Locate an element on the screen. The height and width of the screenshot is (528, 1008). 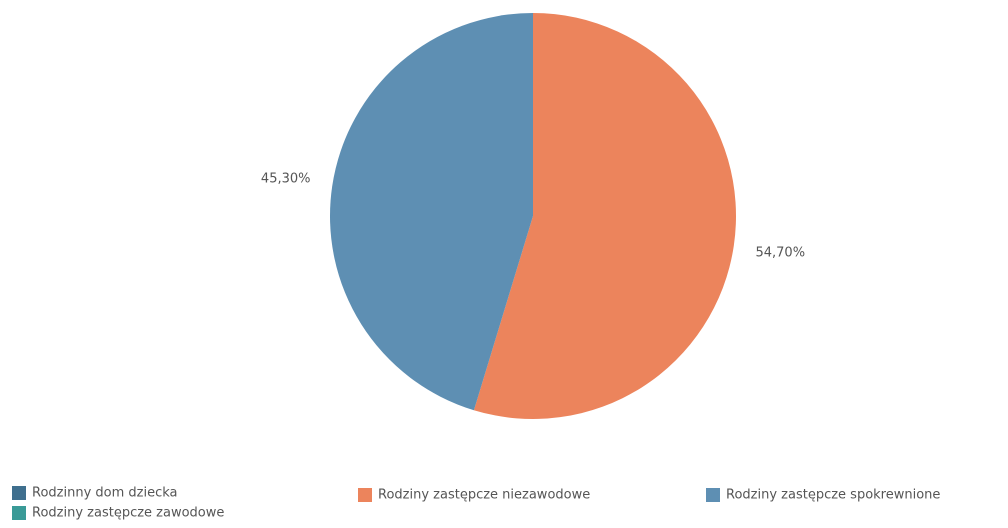
legend-label: Rodzinny dom dziecka is located at coordinates (105, 493).